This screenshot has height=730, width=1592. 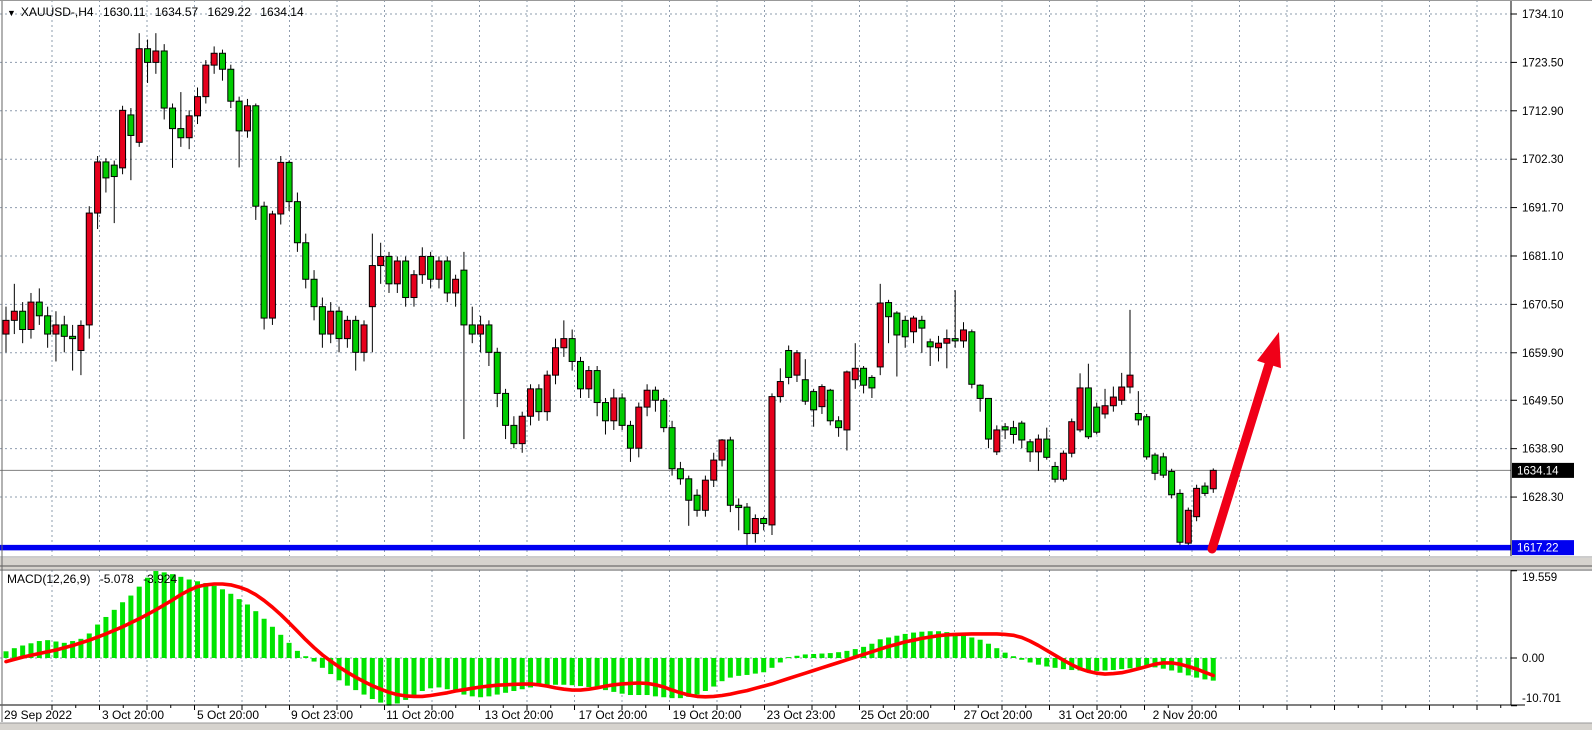 I want to click on price-axis-label: 1723.50, so click(x=1543, y=63).